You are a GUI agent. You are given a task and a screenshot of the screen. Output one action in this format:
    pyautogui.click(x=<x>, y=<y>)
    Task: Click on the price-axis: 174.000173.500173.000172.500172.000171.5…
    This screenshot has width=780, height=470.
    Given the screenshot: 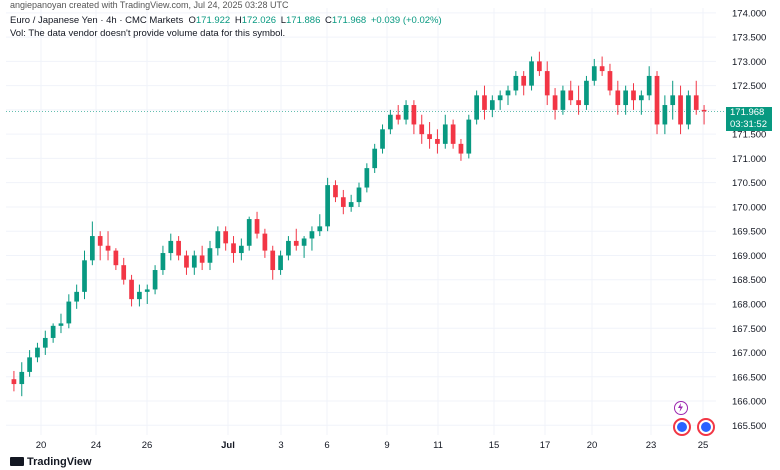 What is the action you would take?
    pyautogui.click(x=749, y=219)
    